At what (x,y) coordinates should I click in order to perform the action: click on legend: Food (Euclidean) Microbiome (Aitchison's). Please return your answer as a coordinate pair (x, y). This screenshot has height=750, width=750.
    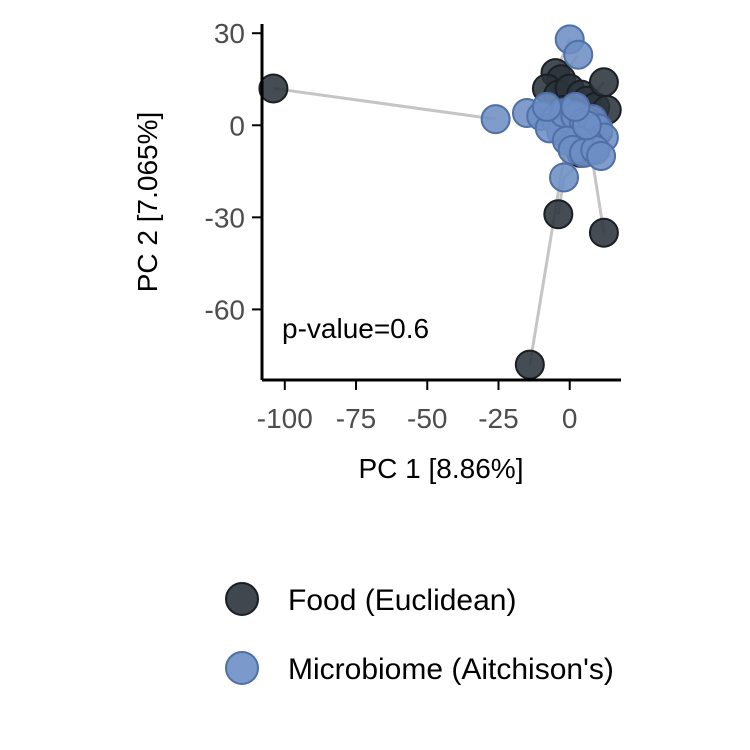
    Looking at the image, I should click on (419, 634).